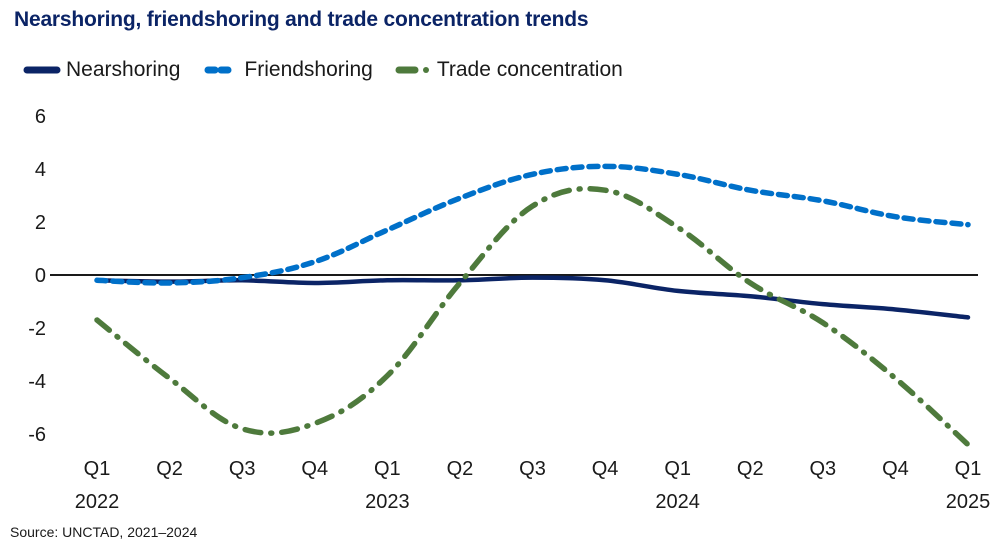 The width and height of the screenshot is (1000, 548). What do you see at coordinates (40, 170) in the screenshot?
I see `y-tick-label: 4` at bounding box center [40, 170].